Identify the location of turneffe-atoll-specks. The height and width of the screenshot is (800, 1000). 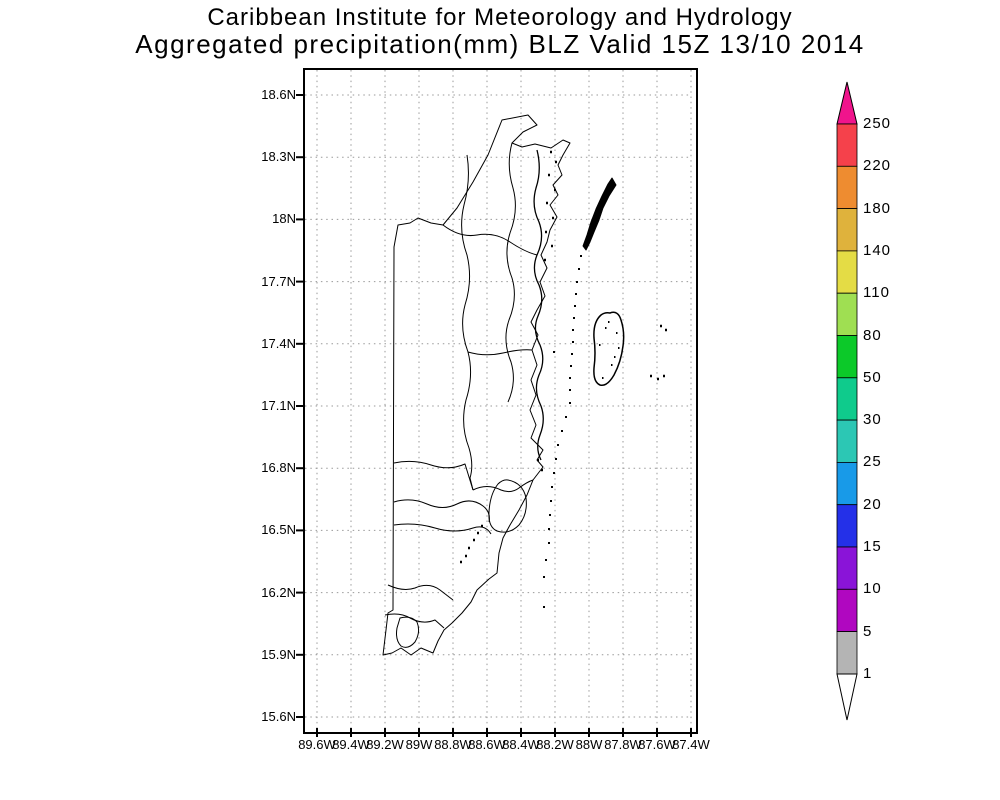
(609, 350).